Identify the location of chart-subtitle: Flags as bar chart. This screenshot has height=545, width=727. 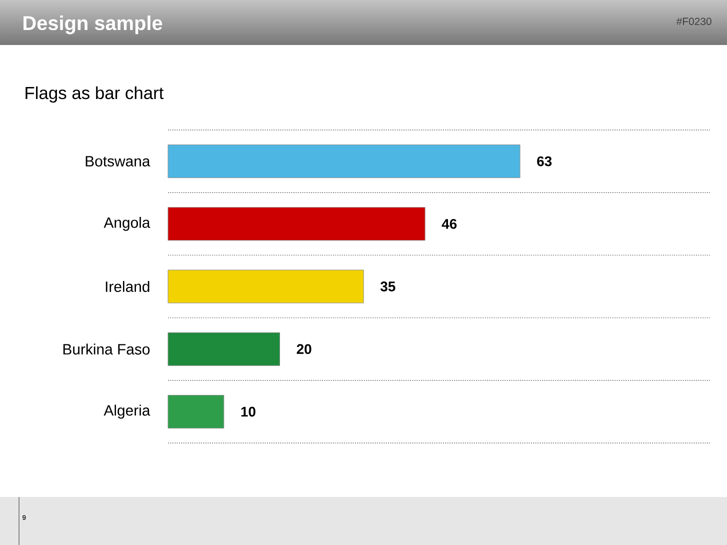
(95, 94).